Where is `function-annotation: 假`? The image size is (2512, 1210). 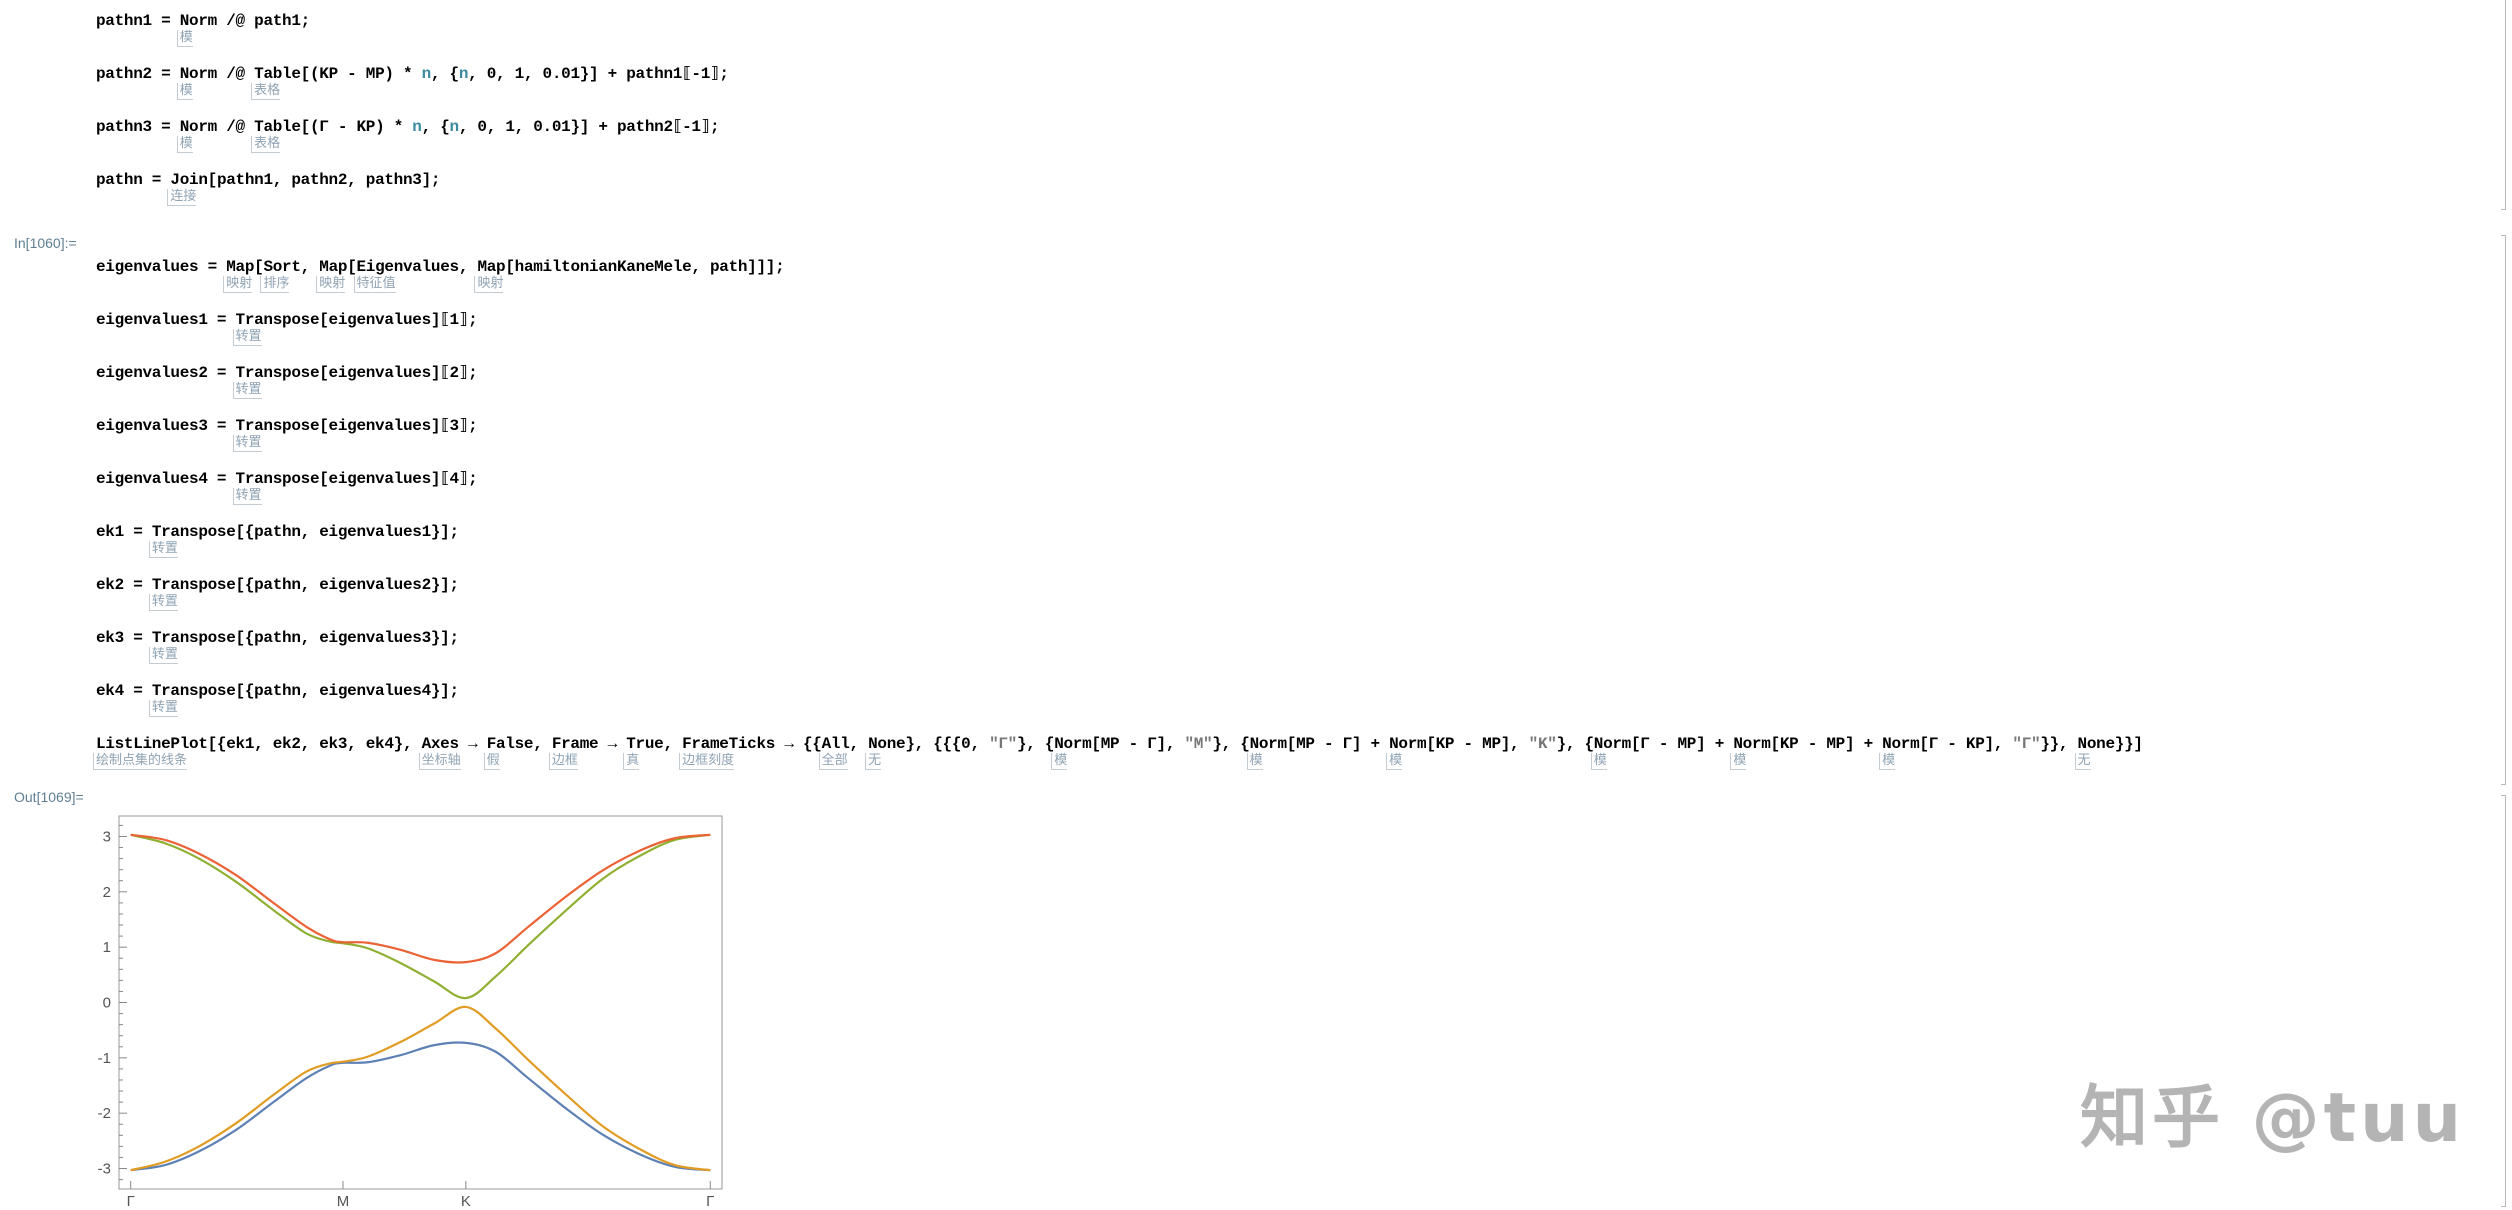
function-annotation: 假 is located at coordinates (491, 761).